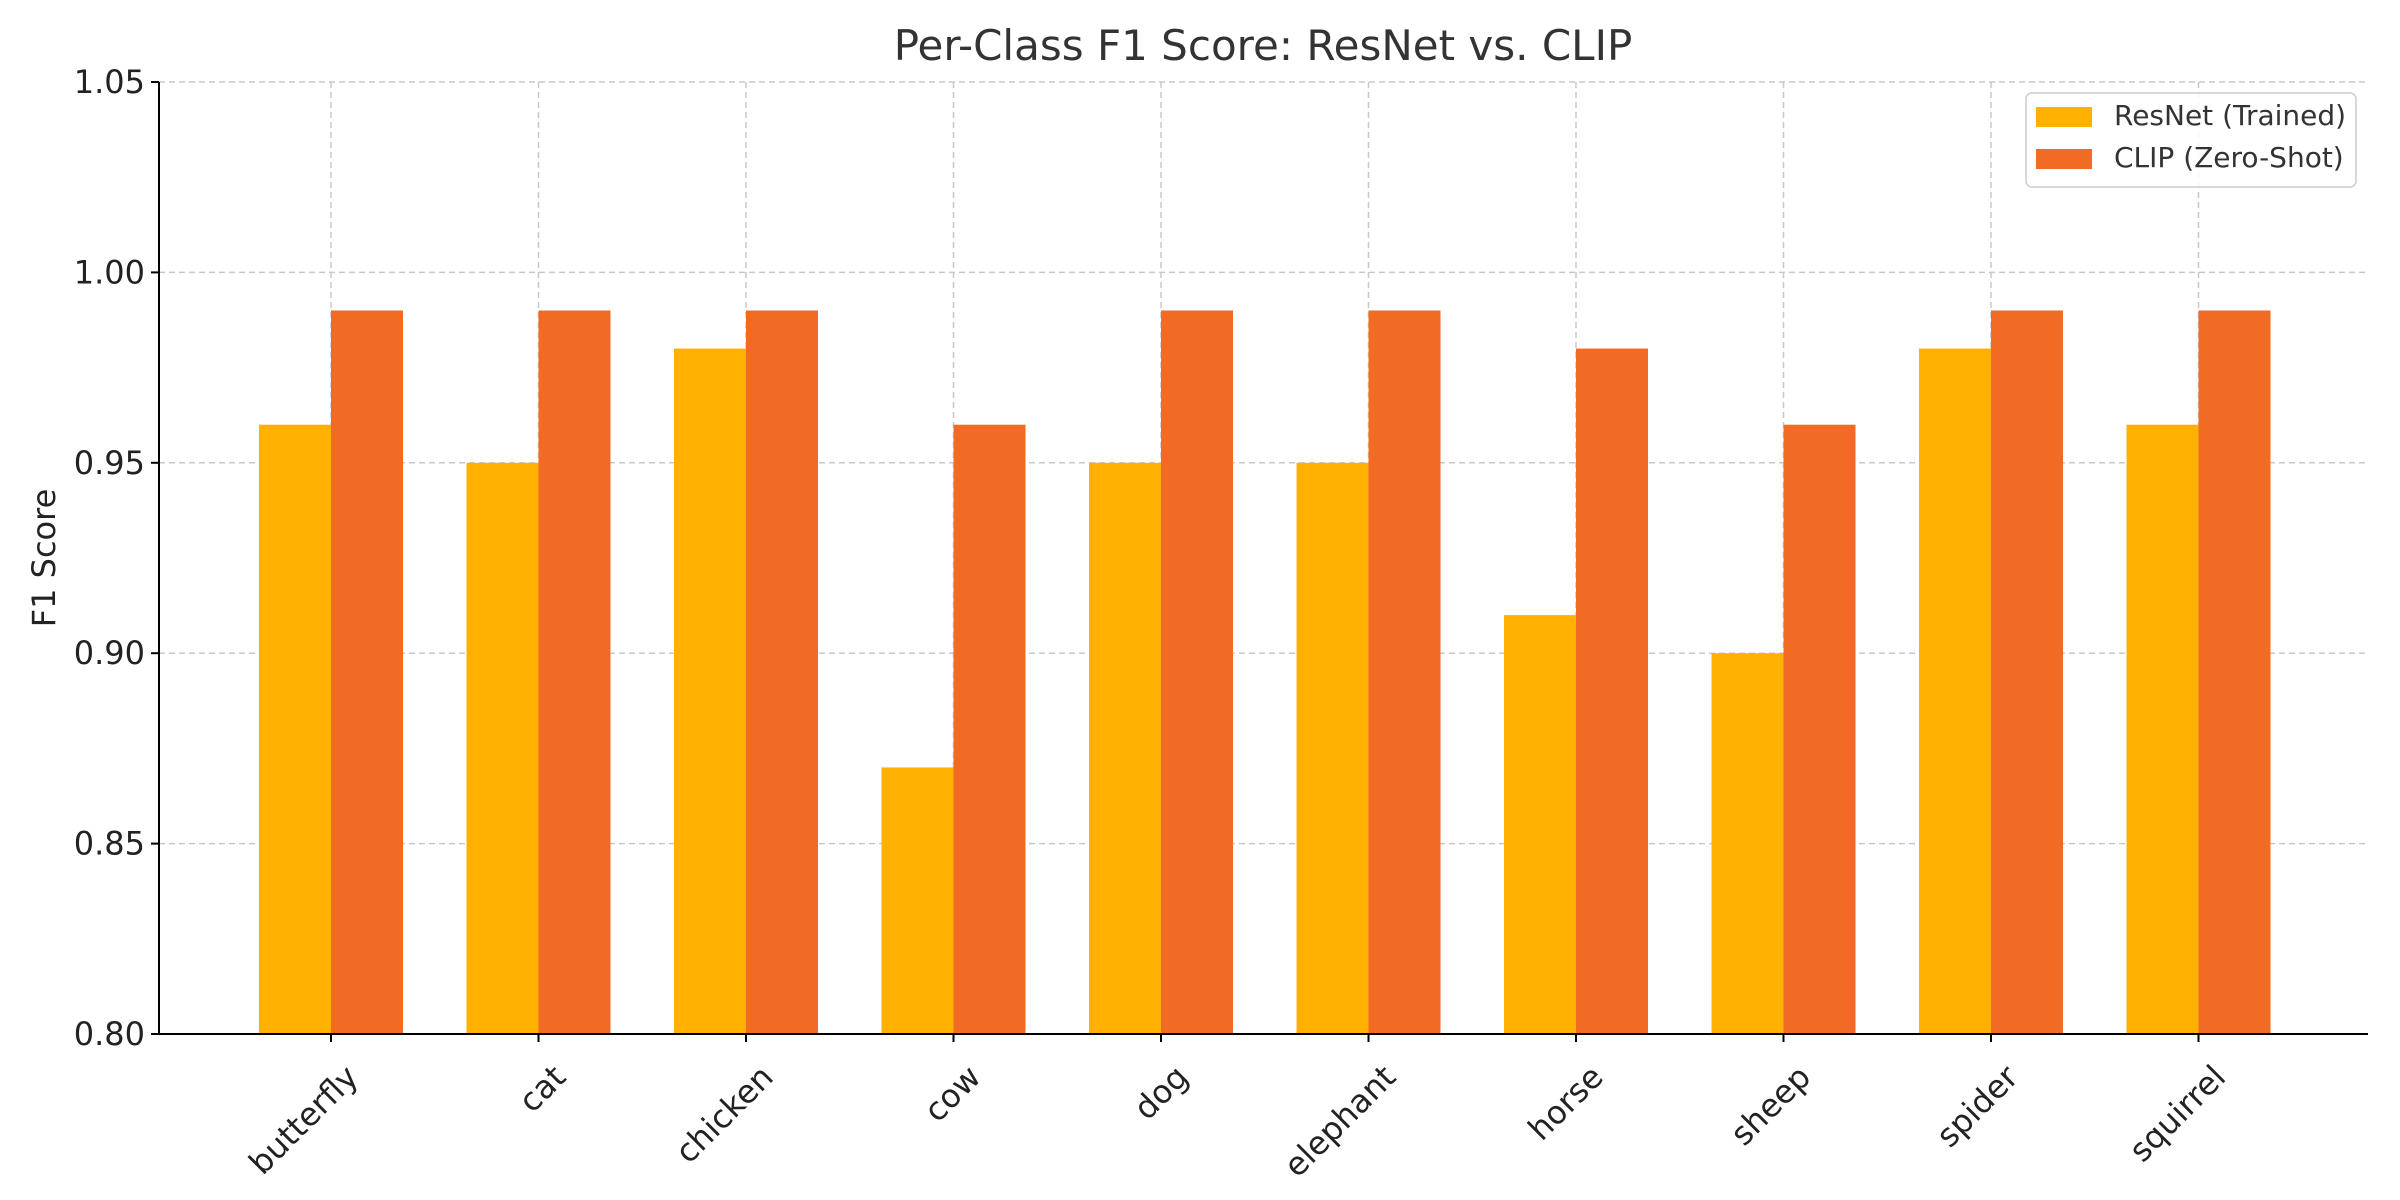 This screenshot has height=1200, width=2400. What do you see at coordinates (2230, 115) in the screenshot?
I see `legend-label: ResNet (Trained)` at bounding box center [2230, 115].